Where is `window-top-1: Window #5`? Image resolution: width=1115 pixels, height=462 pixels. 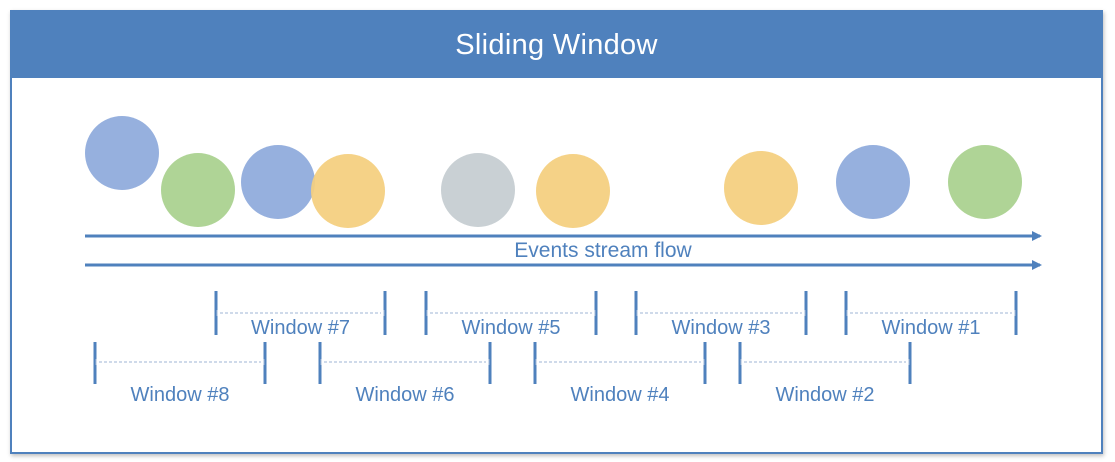 window-top-1: Window #5 is located at coordinates (511, 315).